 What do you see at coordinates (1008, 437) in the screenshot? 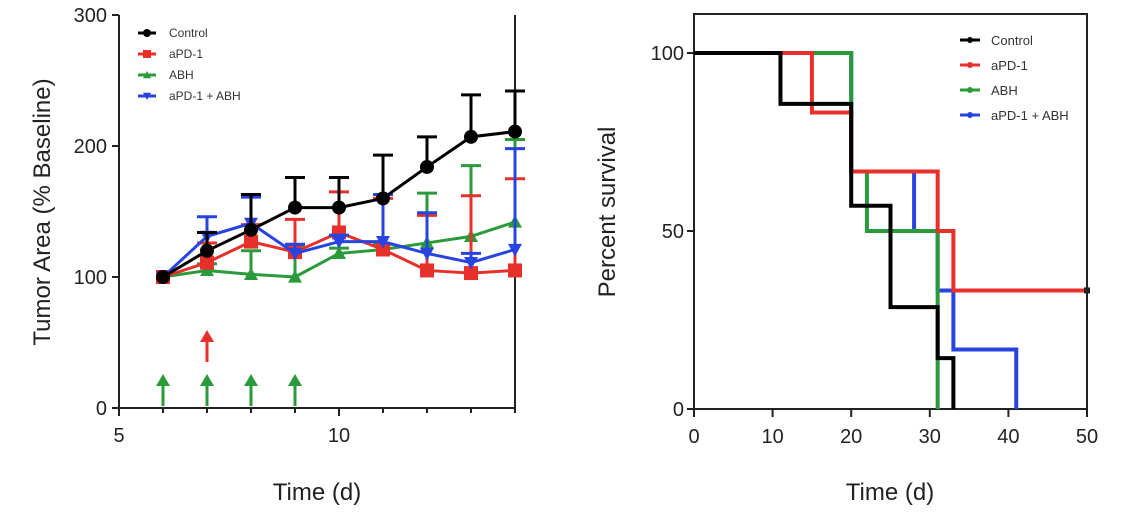
I see `x-tick-label: 40` at bounding box center [1008, 437].